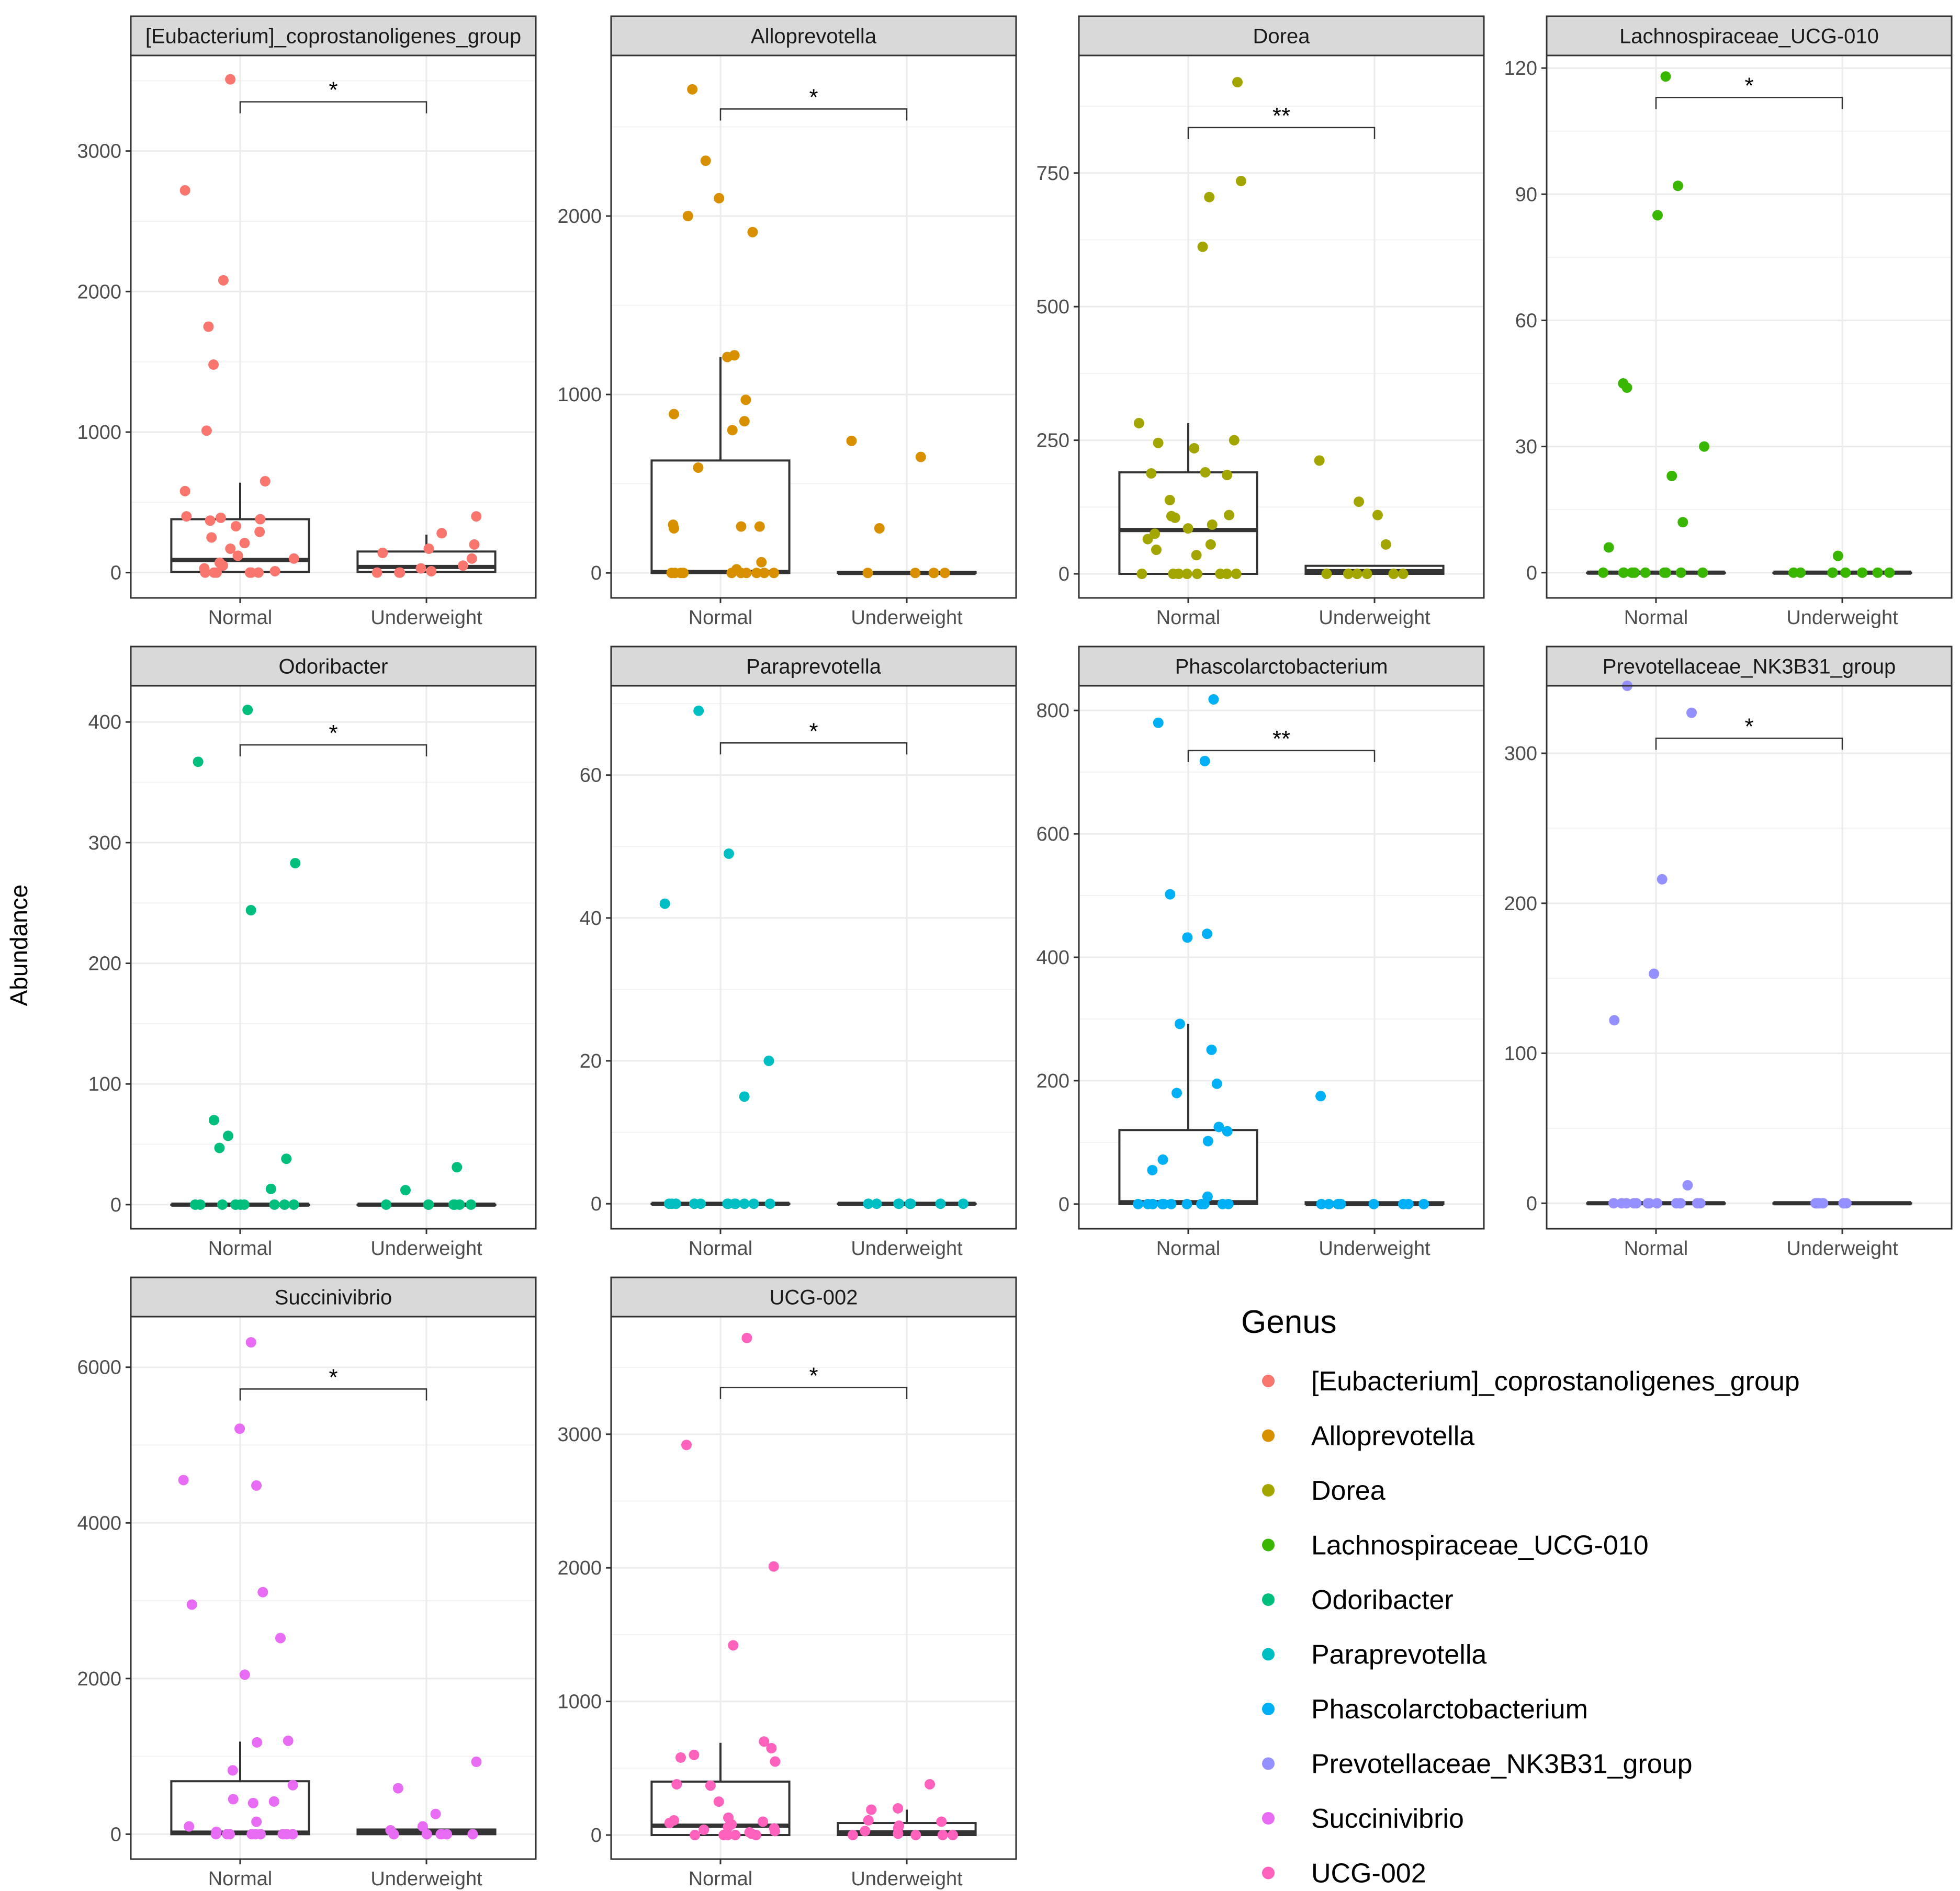 Image resolution: width=1960 pixels, height=1891 pixels. What do you see at coordinates (104, 722) in the screenshot?
I see `y-tick-label: 400` at bounding box center [104, 722].